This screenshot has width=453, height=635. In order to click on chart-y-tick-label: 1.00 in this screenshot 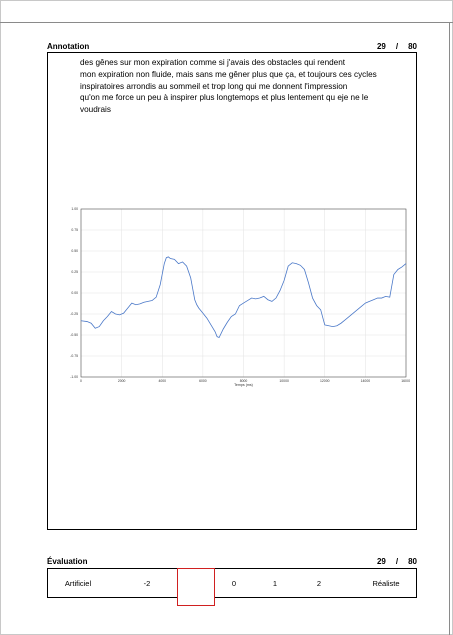, I will do `click(74, 209)`.